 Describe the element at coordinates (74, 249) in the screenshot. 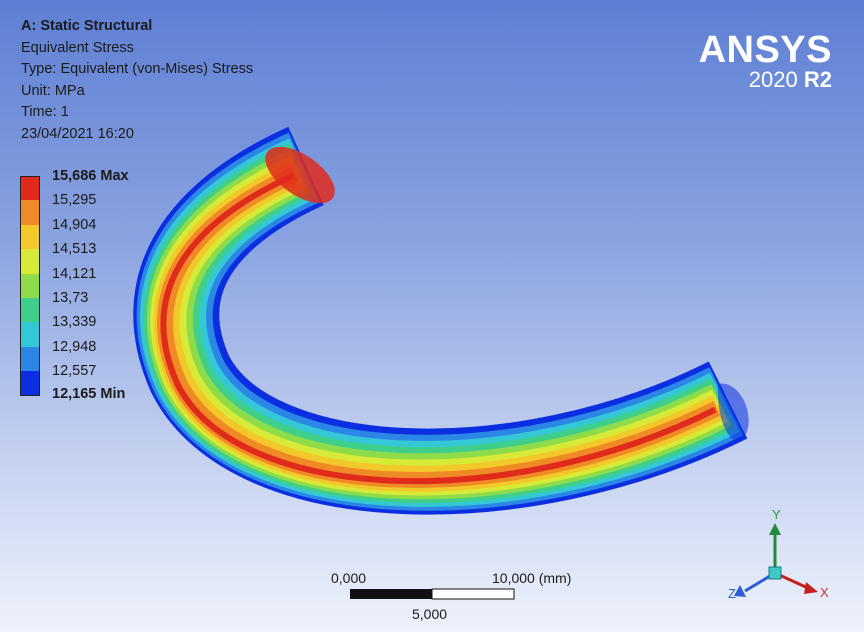

I see `legend-level-label: 14,513` at that location.